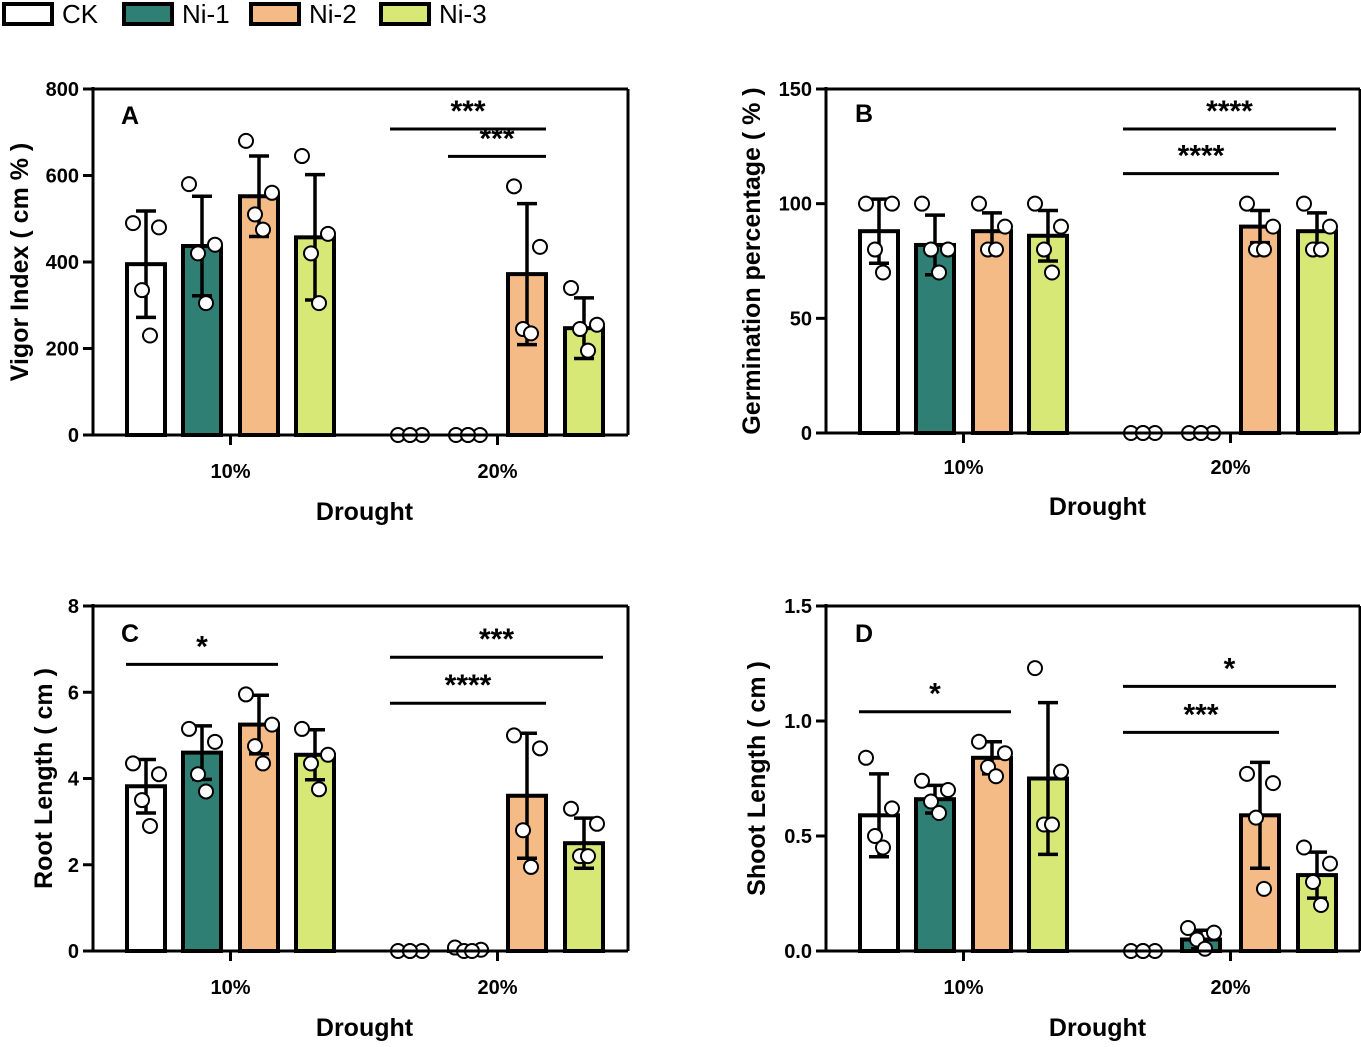 Image resolution: width=1361 pixels, height=1047 pixels. What do you see at coordinates (864, 634) in the screenshot?
I see `panel-letter: D` at bounding box center [864, 634].